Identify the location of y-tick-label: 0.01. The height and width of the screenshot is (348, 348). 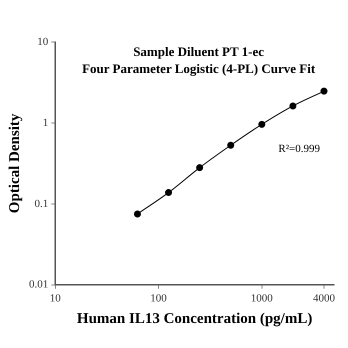
(38, 284).